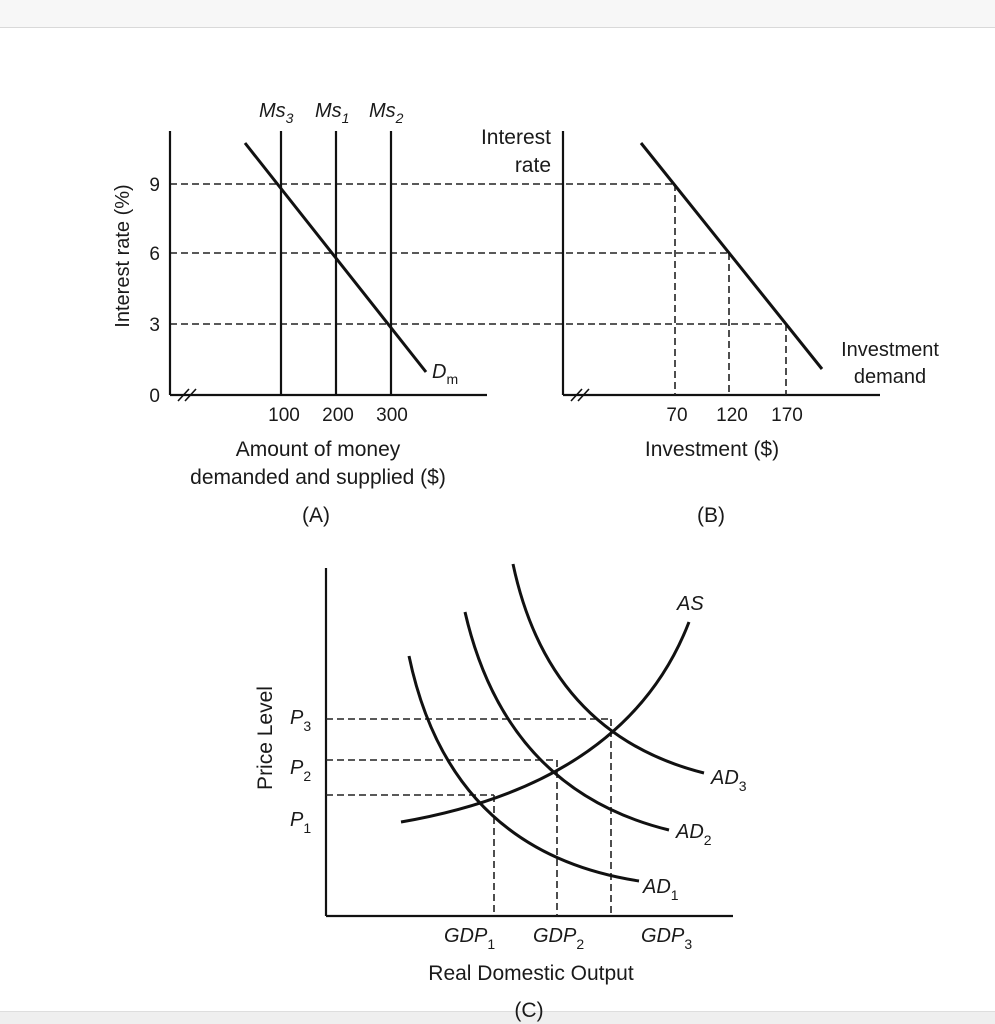 The image size is (995, 1024). What do you see at coordinates (531, 973) in the screenshot?
I see `x-axis-title: Real Domestic Output` at bounding box center [531, 973].